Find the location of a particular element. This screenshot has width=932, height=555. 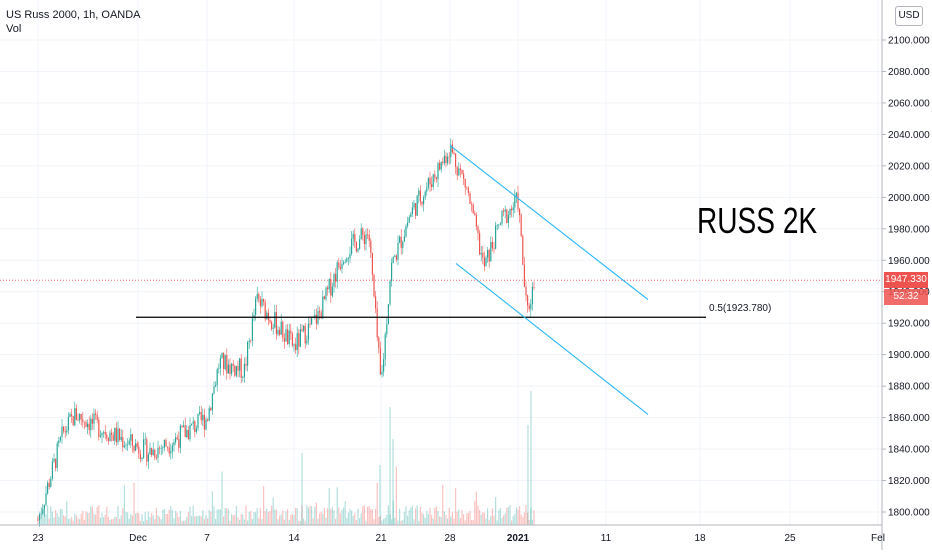

time-tick-label: 11 is located at coordinates (606, 538).